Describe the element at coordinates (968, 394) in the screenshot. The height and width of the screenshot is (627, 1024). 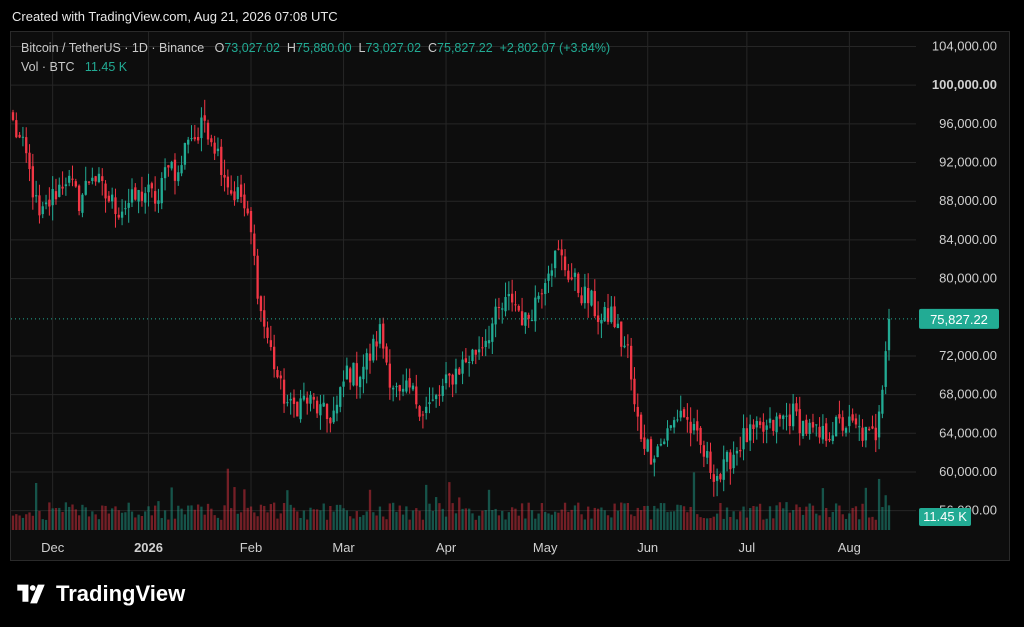
I see `y-tick-label: 68,000.00` at that location.